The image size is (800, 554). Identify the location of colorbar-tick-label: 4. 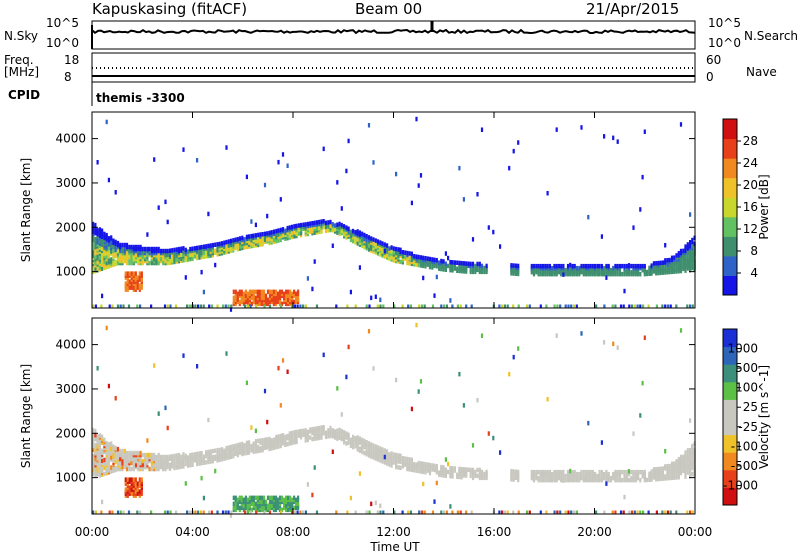
(754, 273).